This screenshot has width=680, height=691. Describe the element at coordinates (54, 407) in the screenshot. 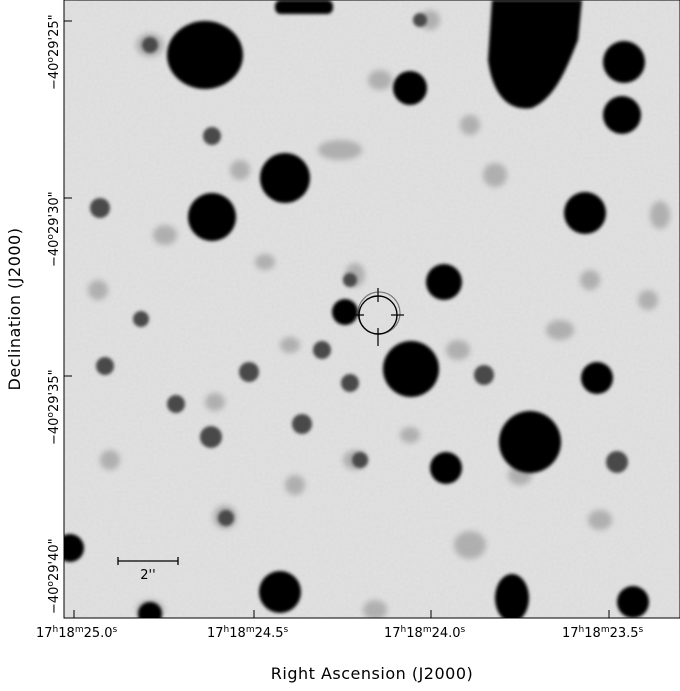

I see `dec-tick-label: −40o29'35"` at that location.